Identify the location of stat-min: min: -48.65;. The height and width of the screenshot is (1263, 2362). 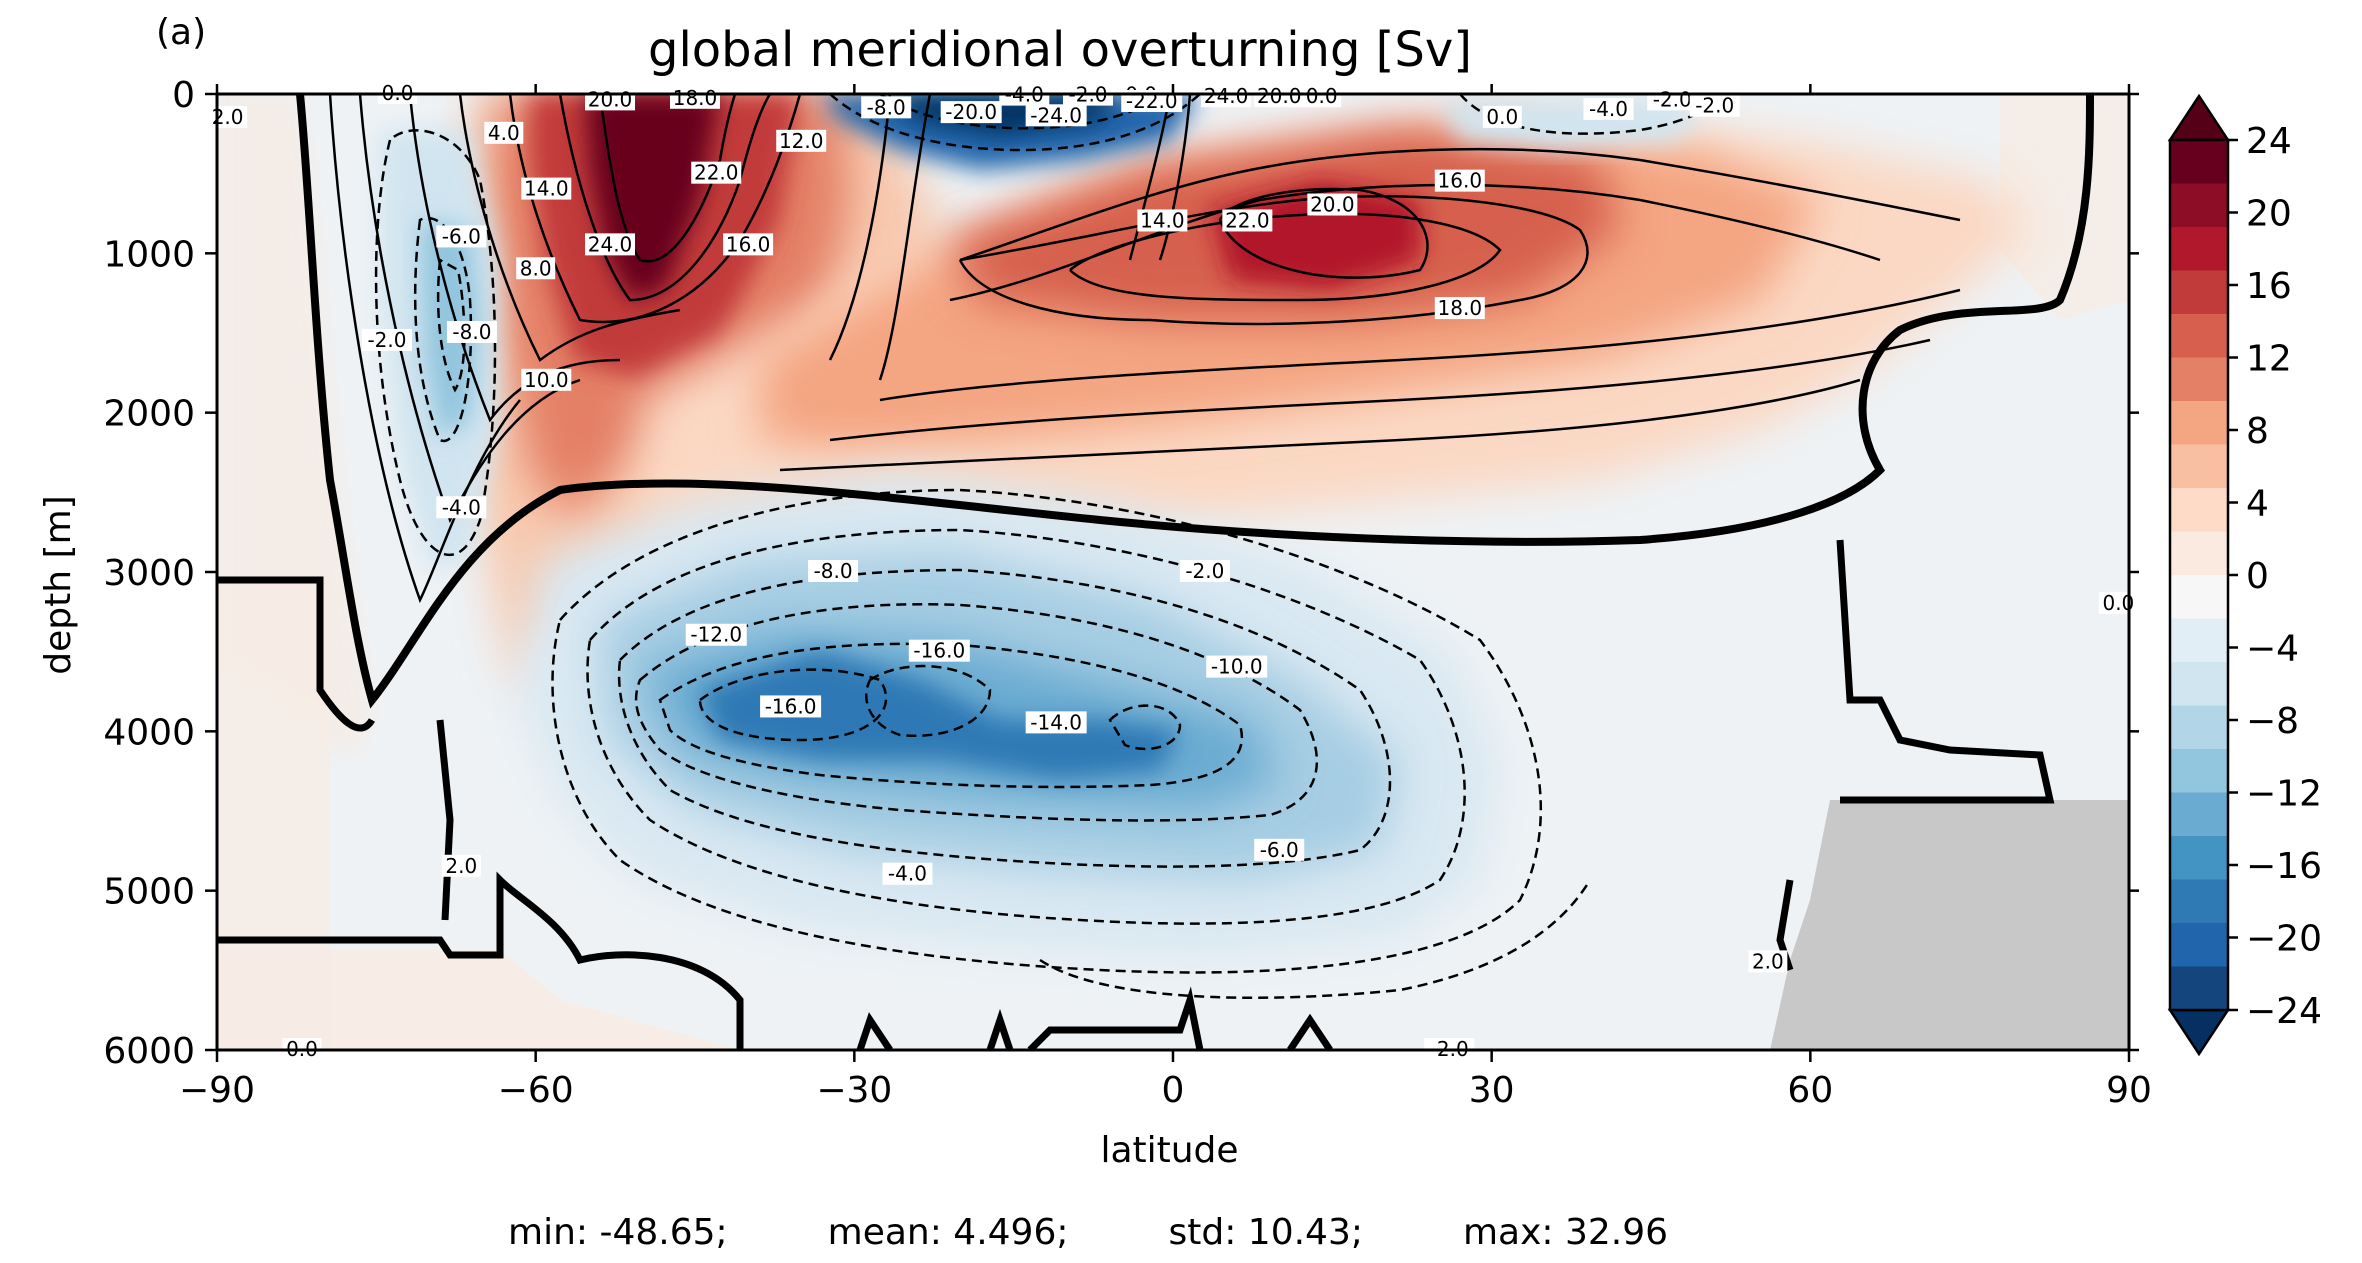
(618, 1232).